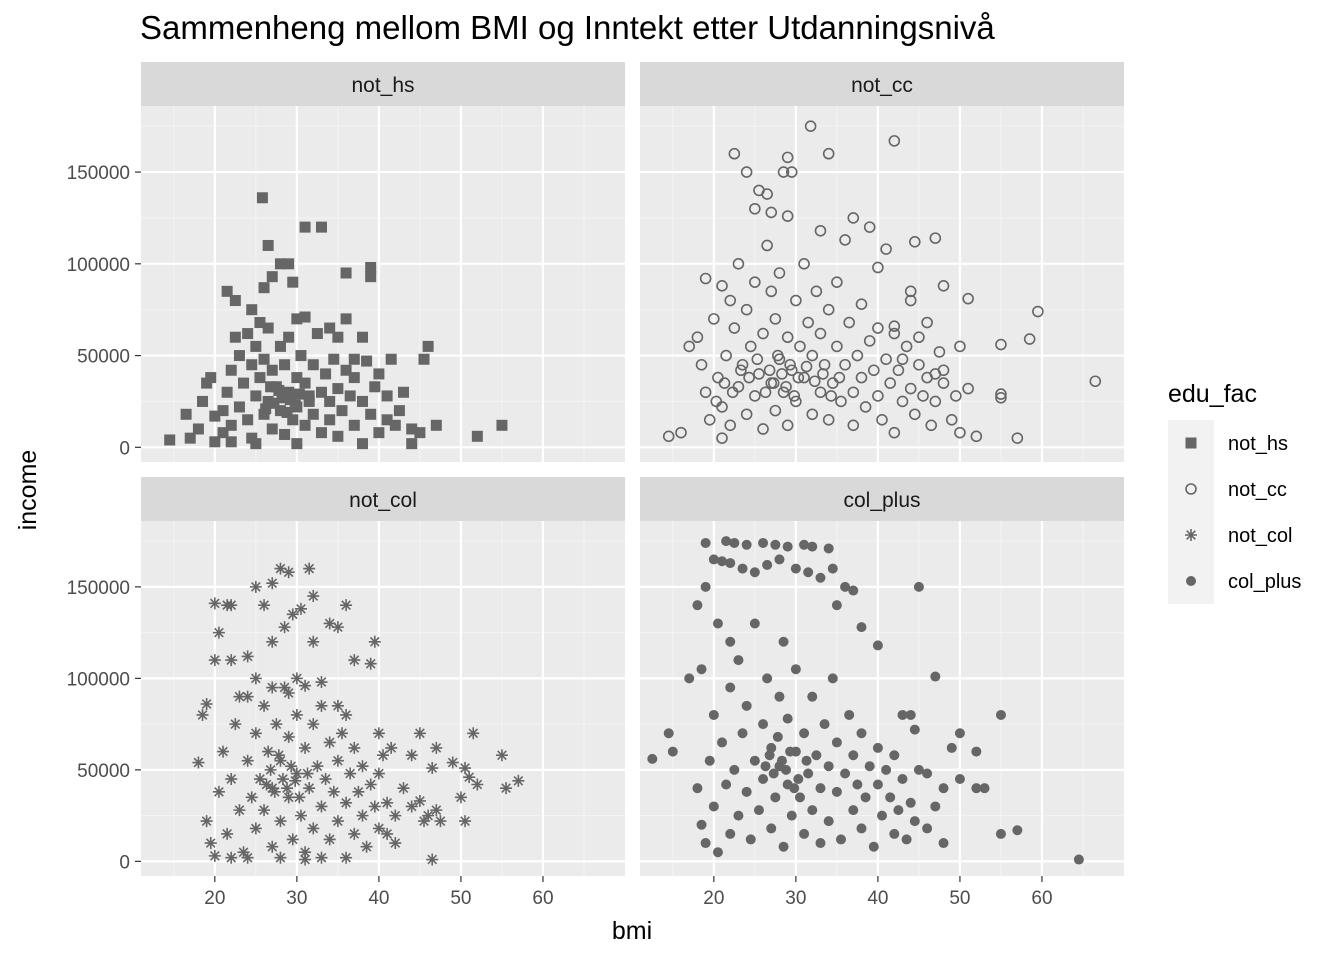 This screenshot has height=960, width=1344. What do you see at coordinates (124, 448) in the screenshot?
I see `y-tick-label: 0` at bounding box center [124, 448].